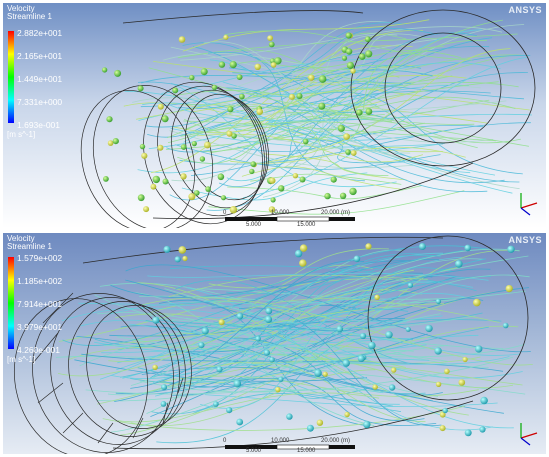 Image resolution: width=549 pixels, height=457 pixels. What do you see at coordinates (40, 304) in the screenshot?
I see `legend-value: 7.914e+001` at bounding box center [40, 304].